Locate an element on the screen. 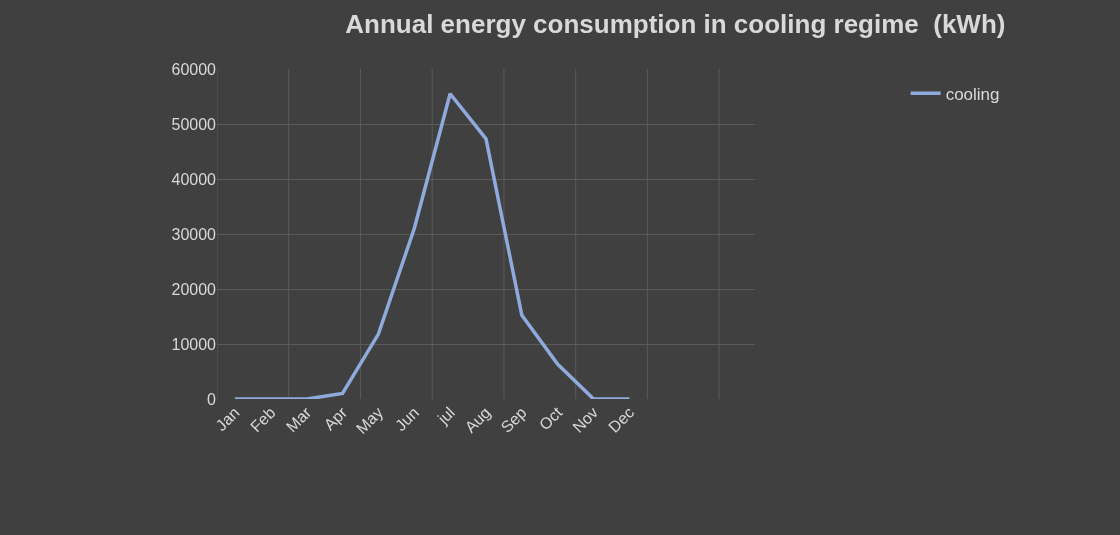  x-tick-label: May is located at coordinates (369, 420).